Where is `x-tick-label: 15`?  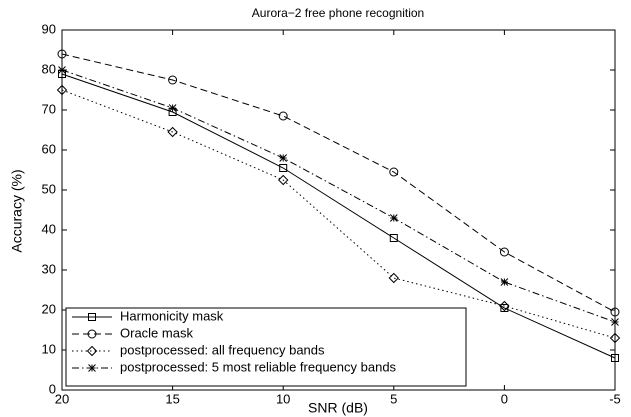 x-tick-label: 15 is located at coordinates (172, 398).